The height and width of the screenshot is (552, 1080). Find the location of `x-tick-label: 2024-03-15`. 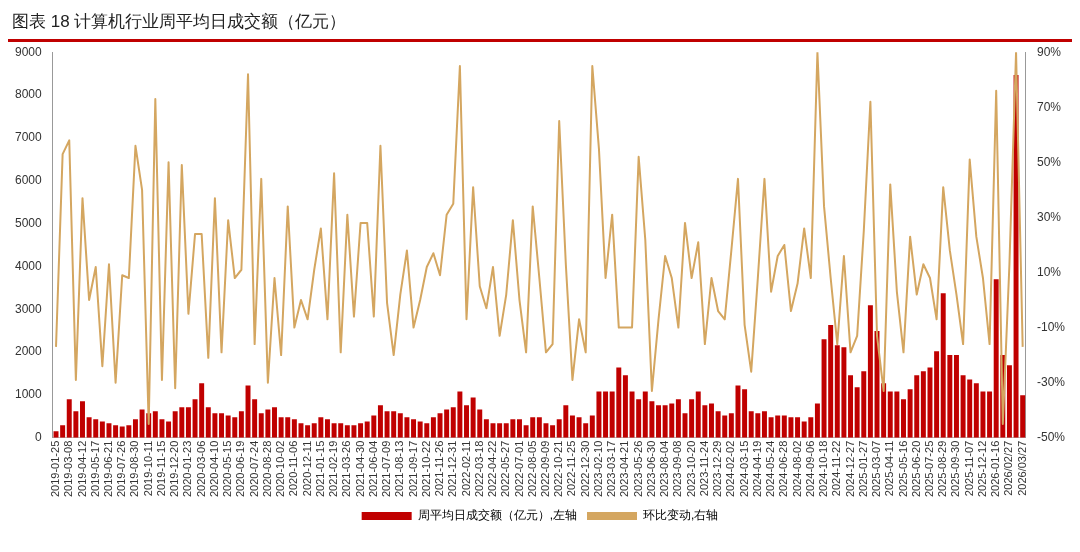

x-tick-label: 2024-03-15 is located at coordinates (743, 469).